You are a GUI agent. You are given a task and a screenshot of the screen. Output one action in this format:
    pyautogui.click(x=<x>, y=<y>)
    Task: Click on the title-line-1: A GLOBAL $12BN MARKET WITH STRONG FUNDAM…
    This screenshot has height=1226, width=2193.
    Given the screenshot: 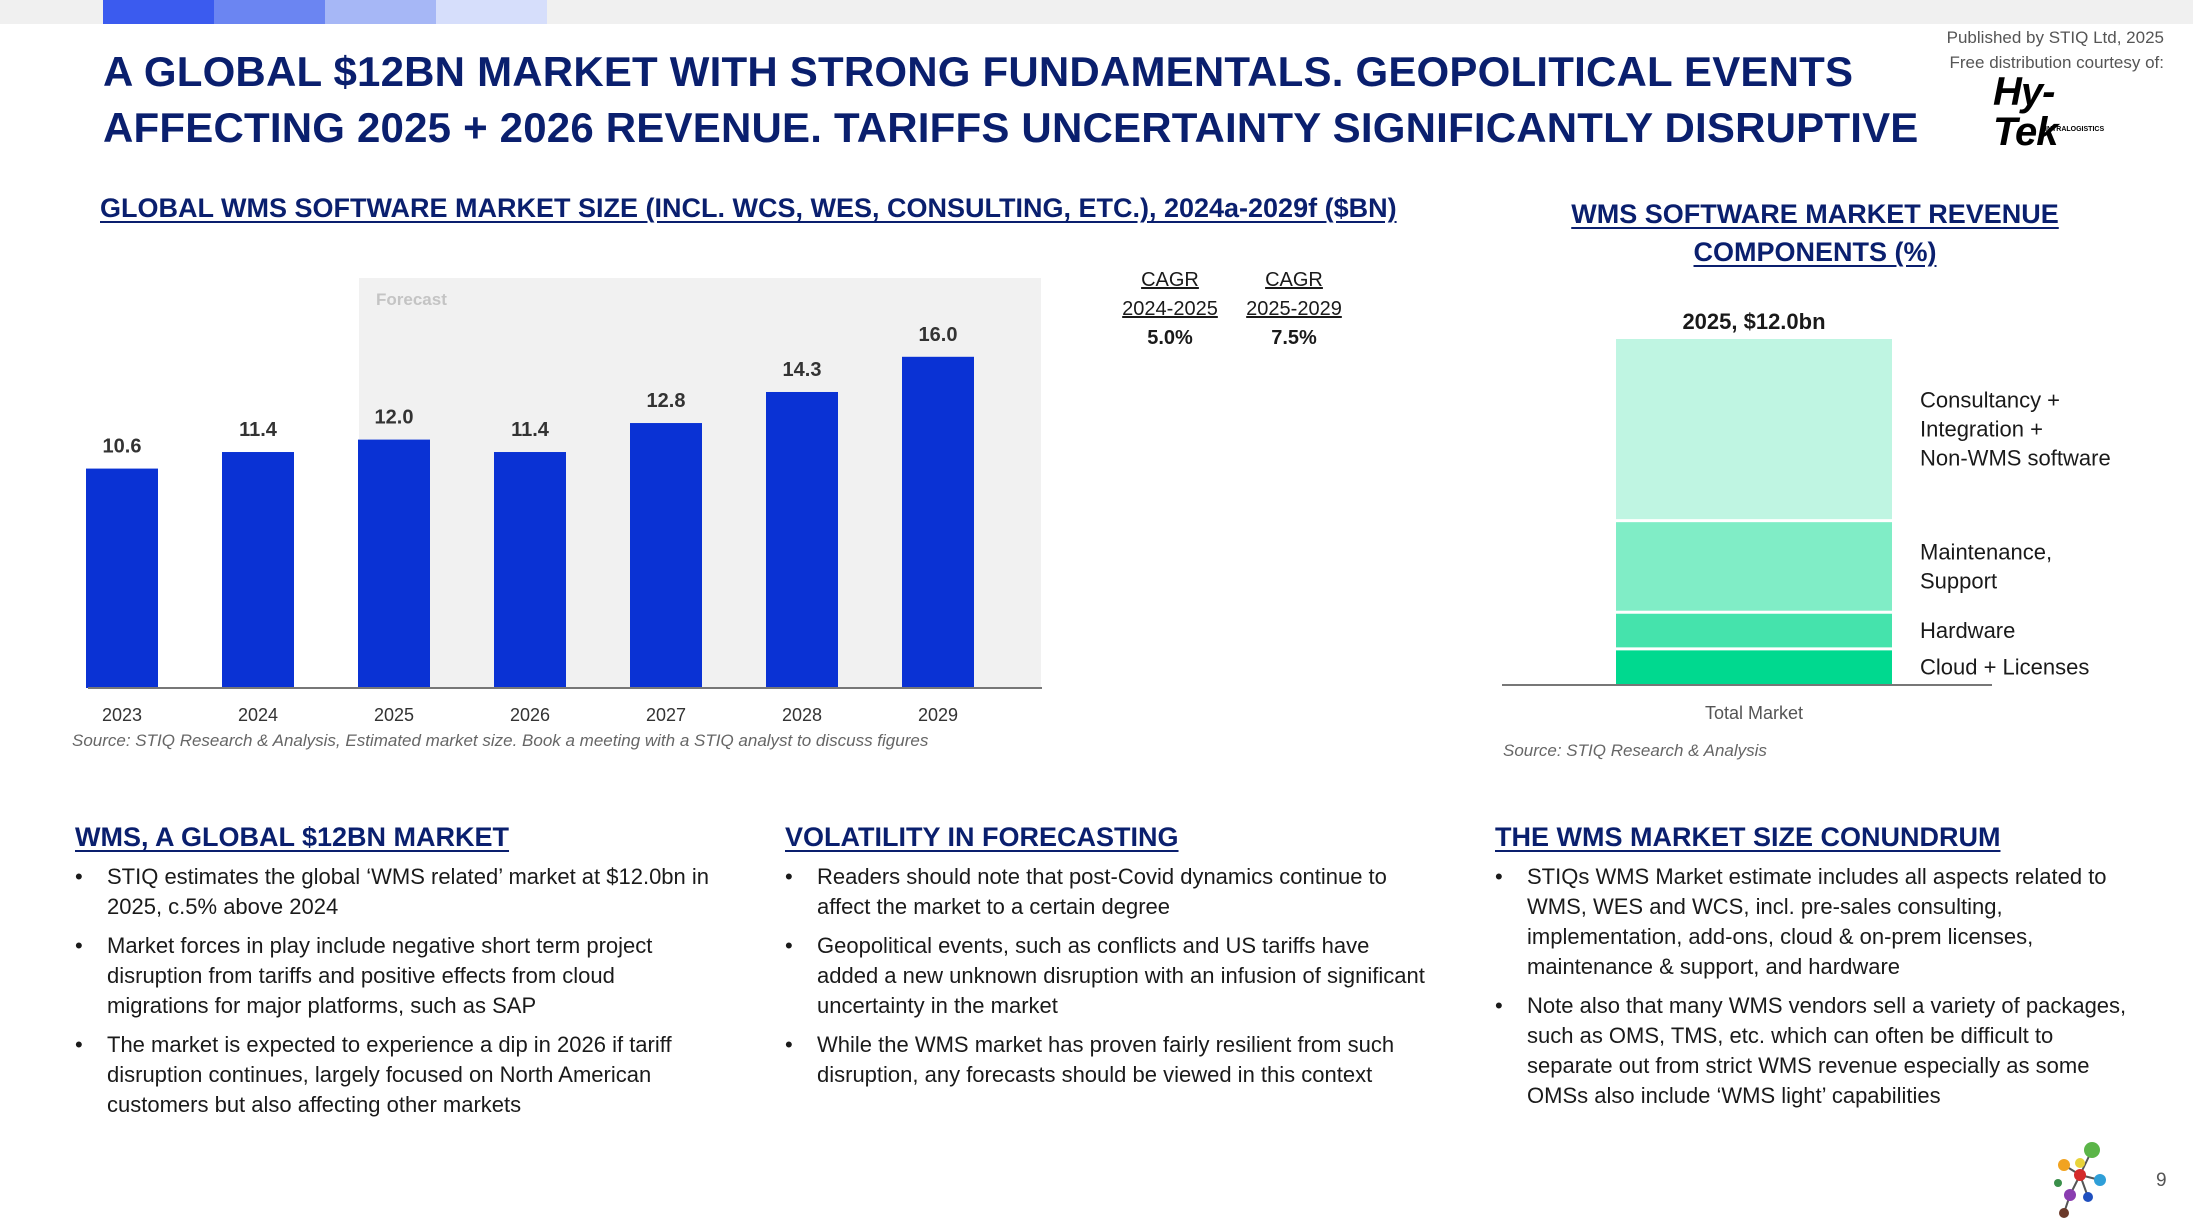 What is the action you would take?
    pyautogui.click(x=978, y=71)
    